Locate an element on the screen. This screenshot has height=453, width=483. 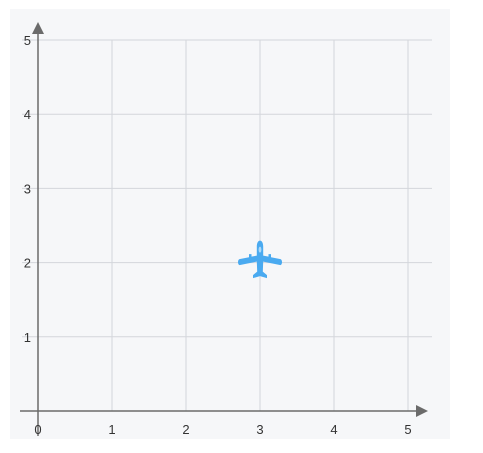
x-tick-labels: 0 1 2 3 4 5 is located at coordinates (222, 429).